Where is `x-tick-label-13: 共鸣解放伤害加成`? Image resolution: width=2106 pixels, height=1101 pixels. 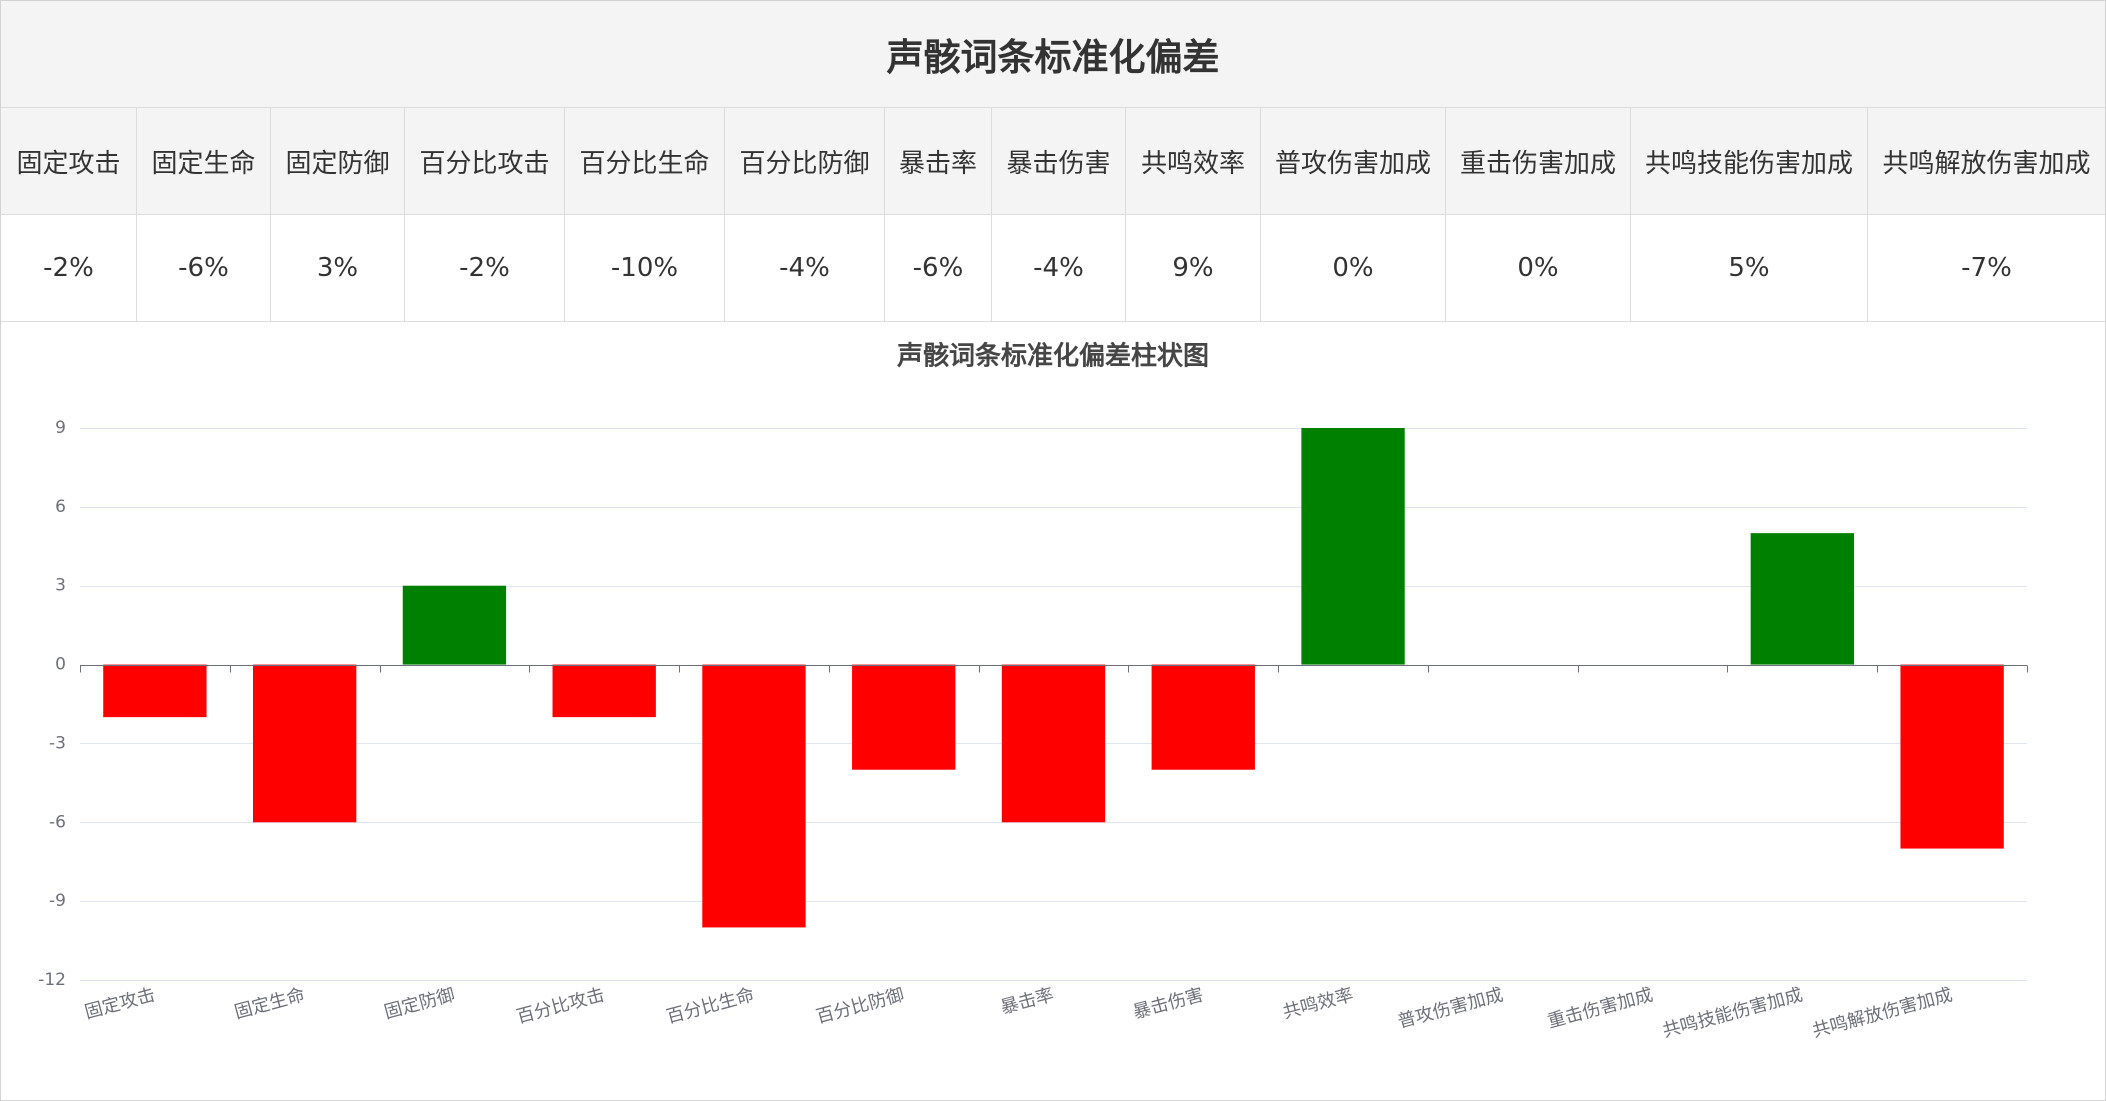 x-tick-label-13: 共鸣解放伤害加成 is located at coordinates (1882, 1013).